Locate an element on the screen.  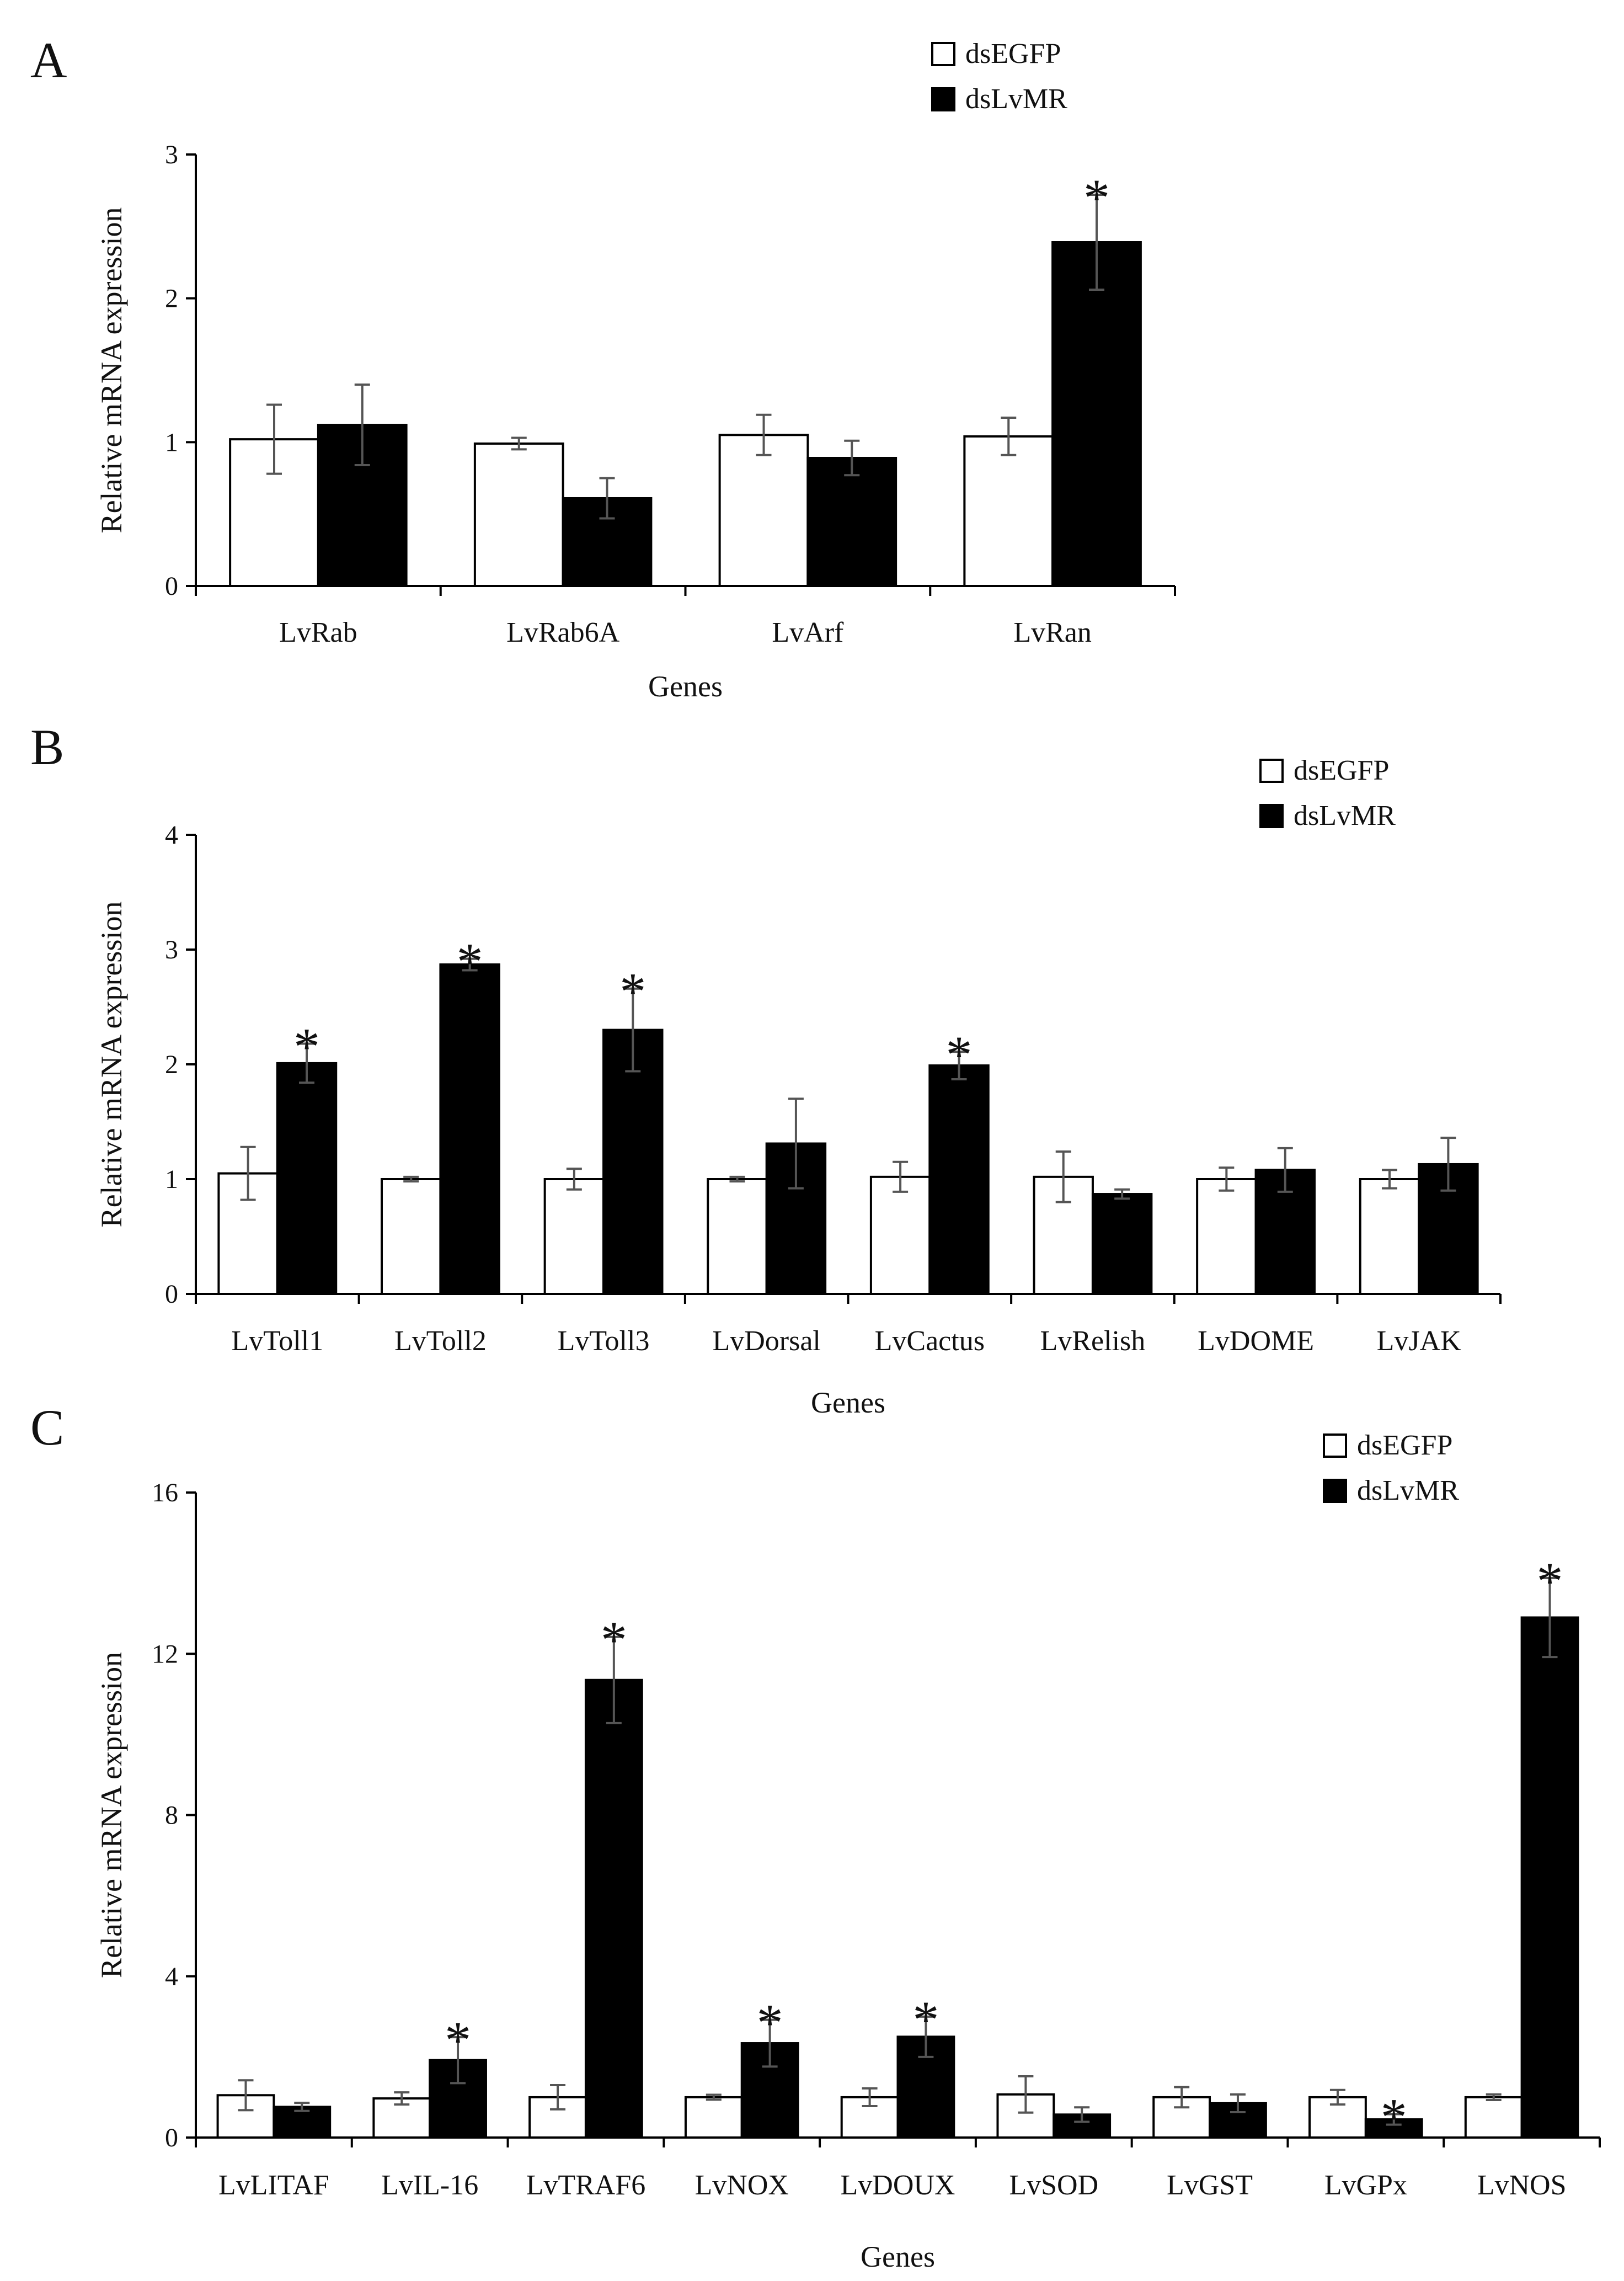
x-tick-label: LvNOX is located at coordinates (742, 2185).